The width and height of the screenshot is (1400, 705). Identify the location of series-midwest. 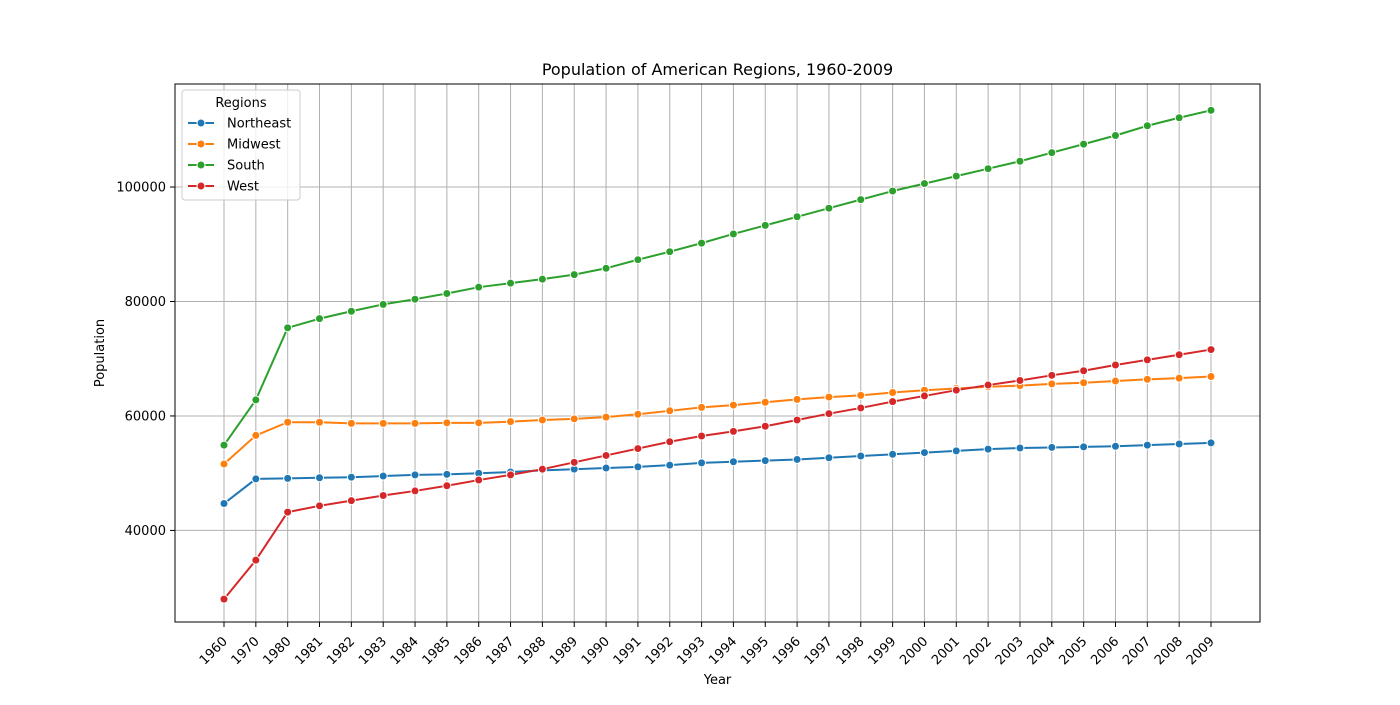
(717, 420).